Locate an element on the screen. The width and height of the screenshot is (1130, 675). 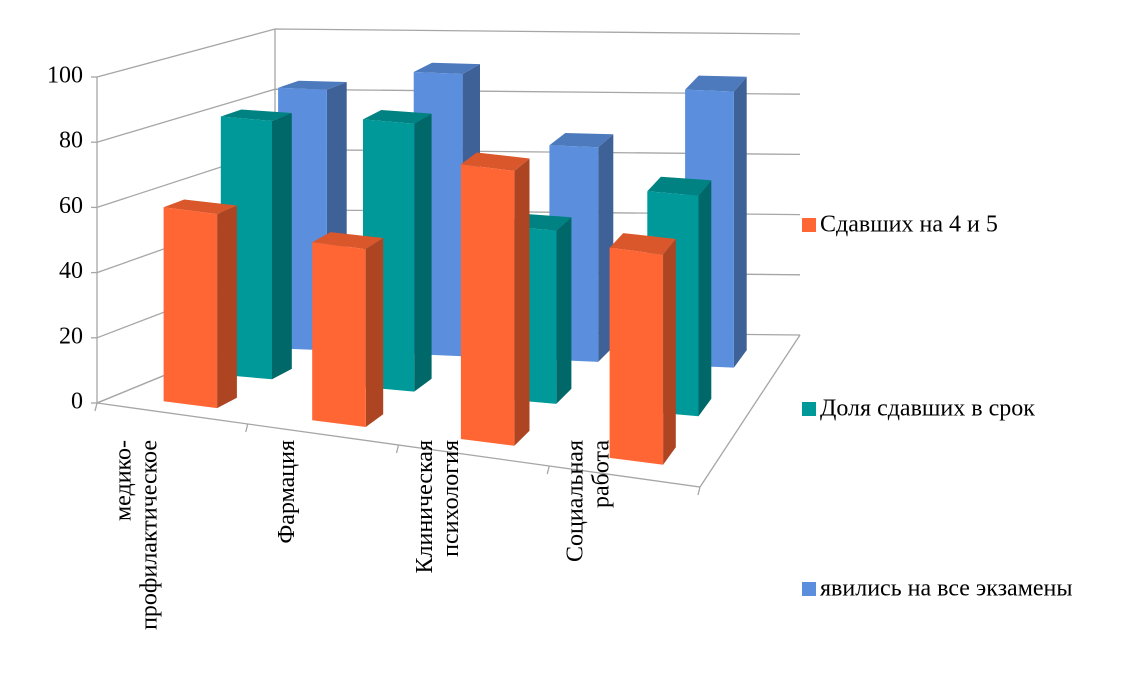
x-tick-label: Фармация is located at coordinates (287, 492).